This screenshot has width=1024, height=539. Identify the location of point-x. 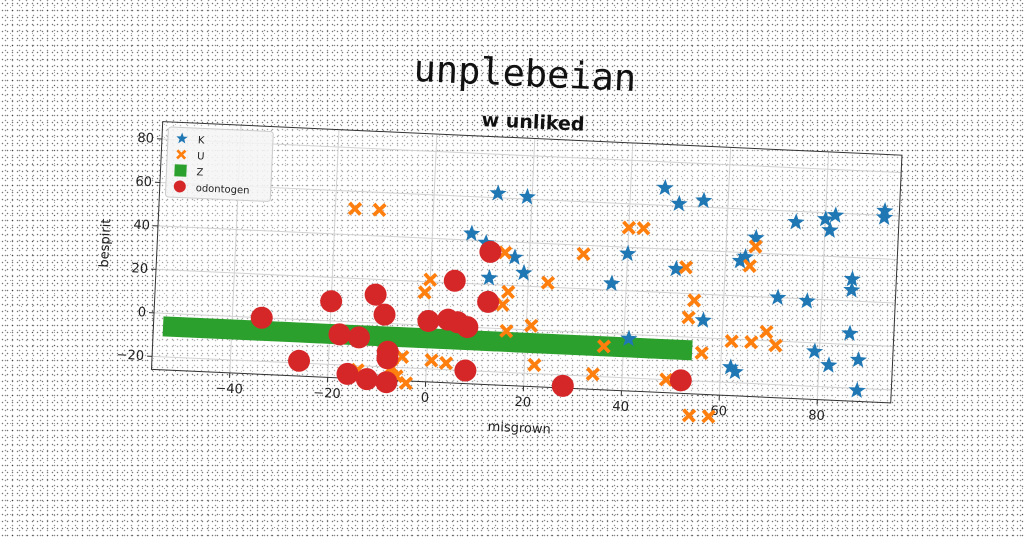
(689, 415).